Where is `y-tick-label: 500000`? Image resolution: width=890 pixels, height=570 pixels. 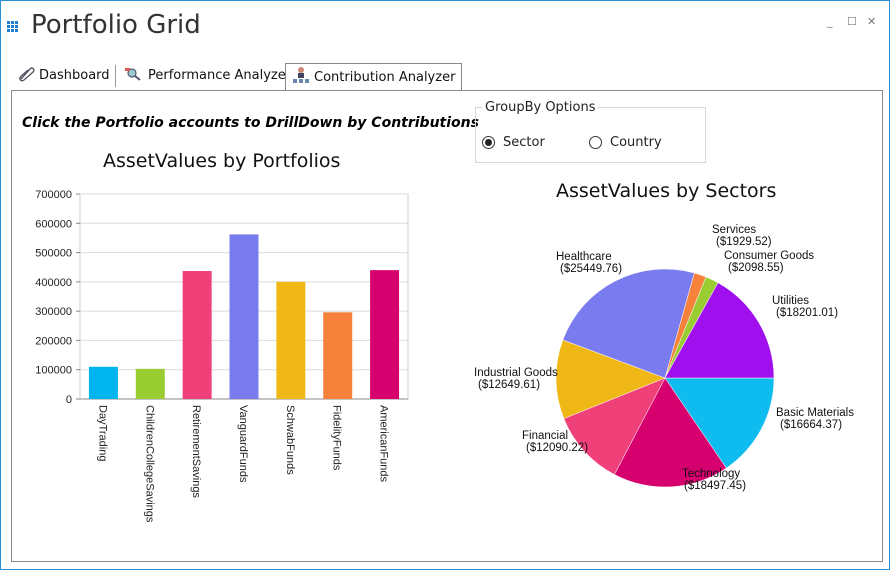 y-tick-label: 500000 is located at coordinates (53, 254).